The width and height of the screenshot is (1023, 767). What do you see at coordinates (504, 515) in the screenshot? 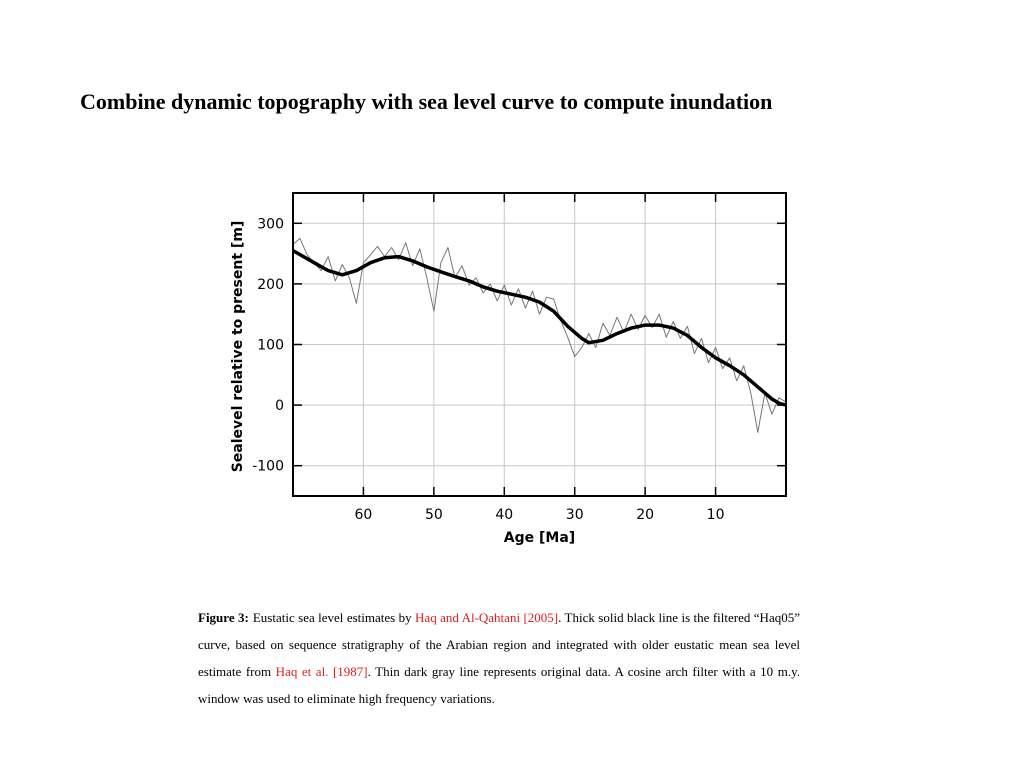
I see `x-tick-label: 40` at bounding box center [504, 515].